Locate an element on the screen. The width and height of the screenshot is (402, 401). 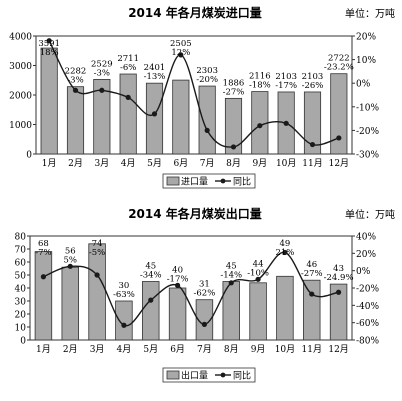
import-yoy-label: 12% is located at coordinates (180, 53).